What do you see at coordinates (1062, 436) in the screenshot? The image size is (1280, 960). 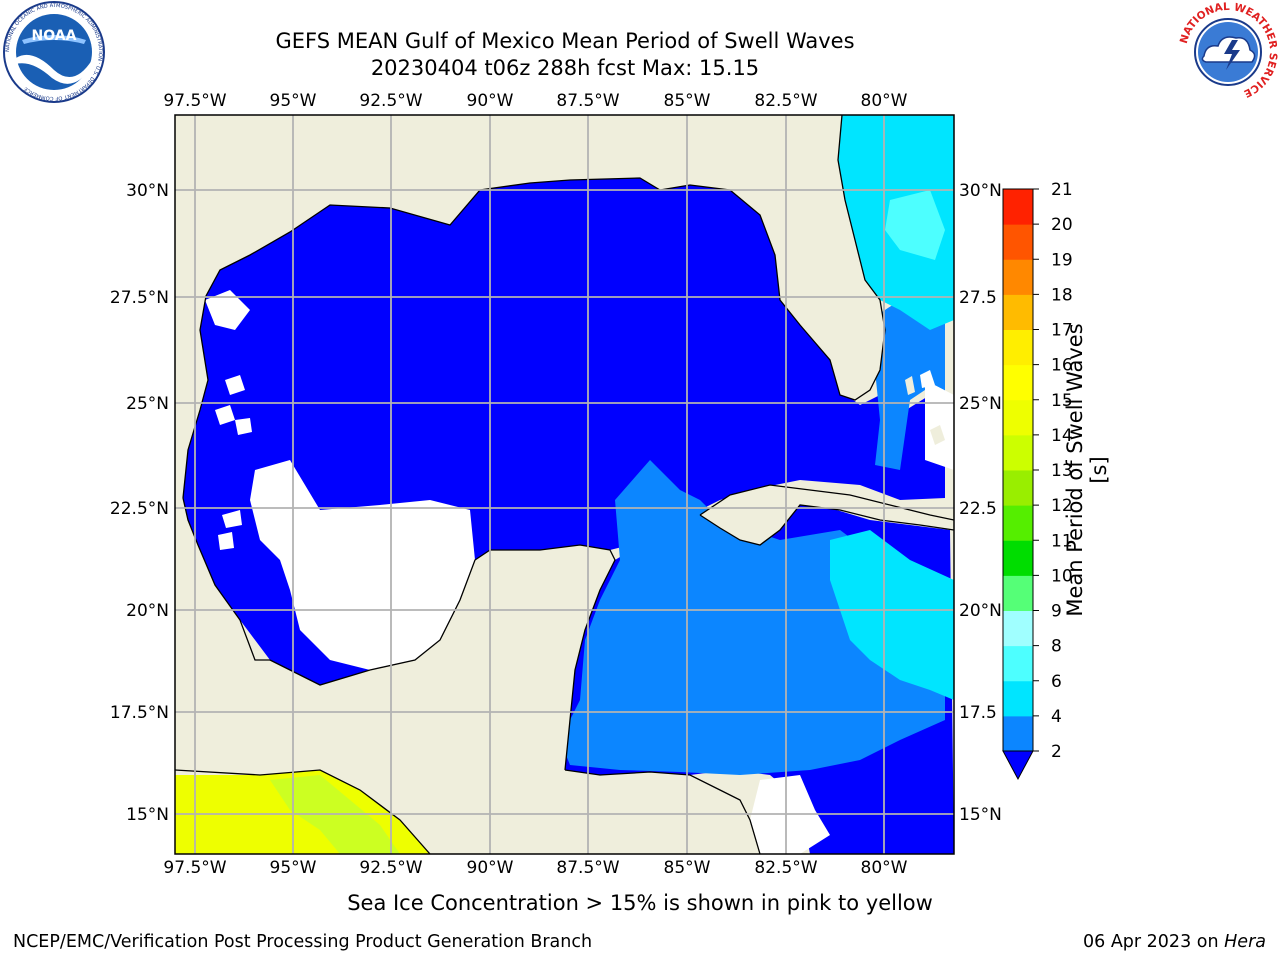 I see `colorbar-tick-label-9: 14` at bounding box center [1062, 436].